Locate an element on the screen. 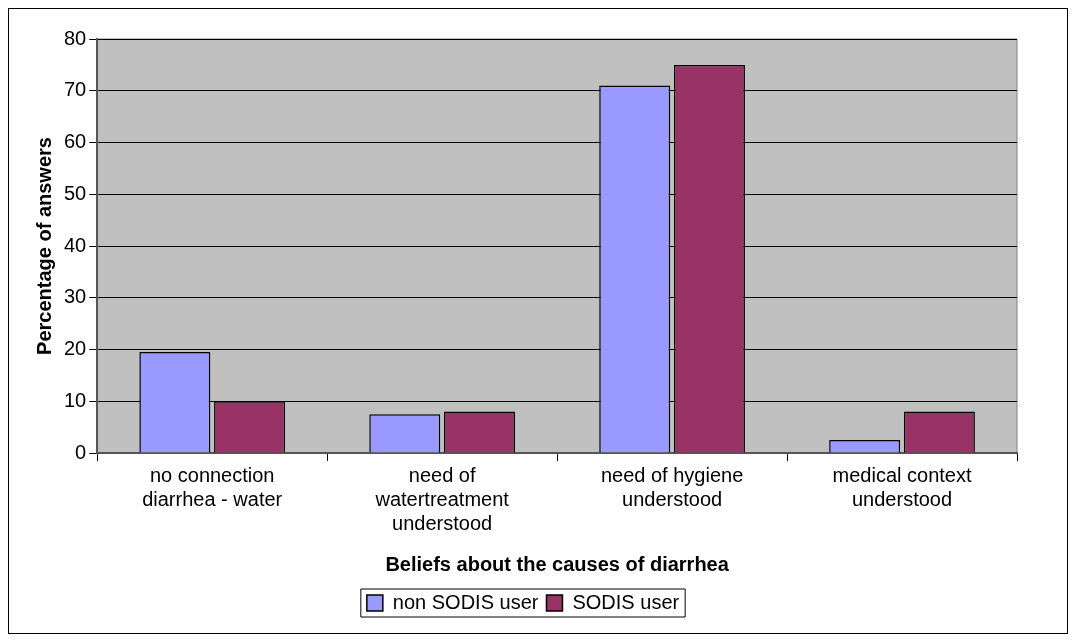  x-tick-label: no connection diarrhea - water is located at coordinates (212, 486).